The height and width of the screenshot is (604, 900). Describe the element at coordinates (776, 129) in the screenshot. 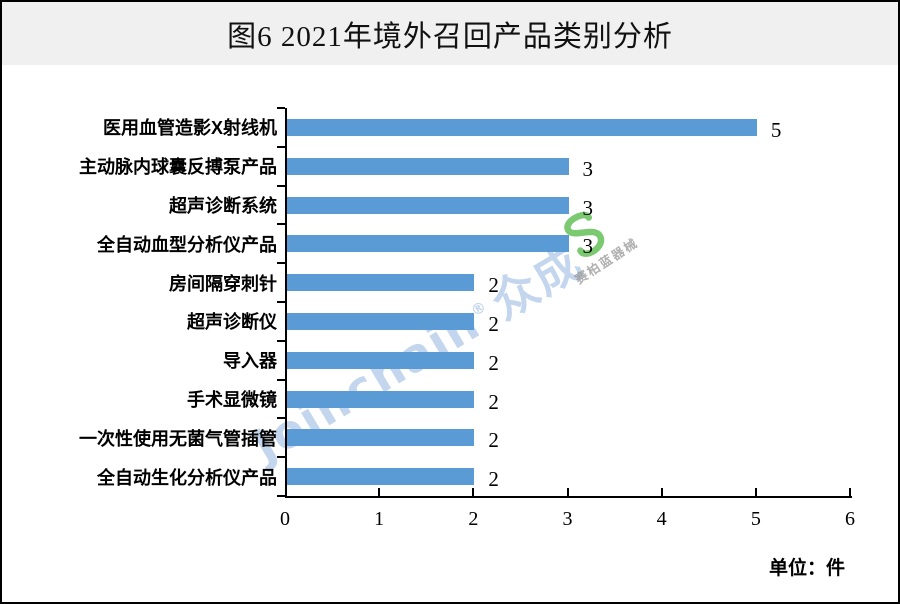

I see `value-label: 5` at that location.